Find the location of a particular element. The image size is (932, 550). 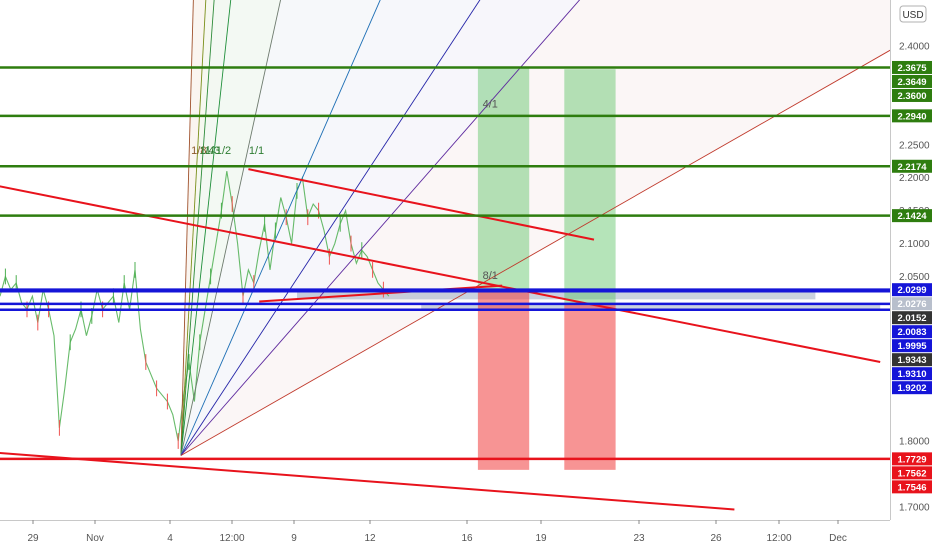

y-tick-label: 2.0500 is located at coordinates (914, 277).